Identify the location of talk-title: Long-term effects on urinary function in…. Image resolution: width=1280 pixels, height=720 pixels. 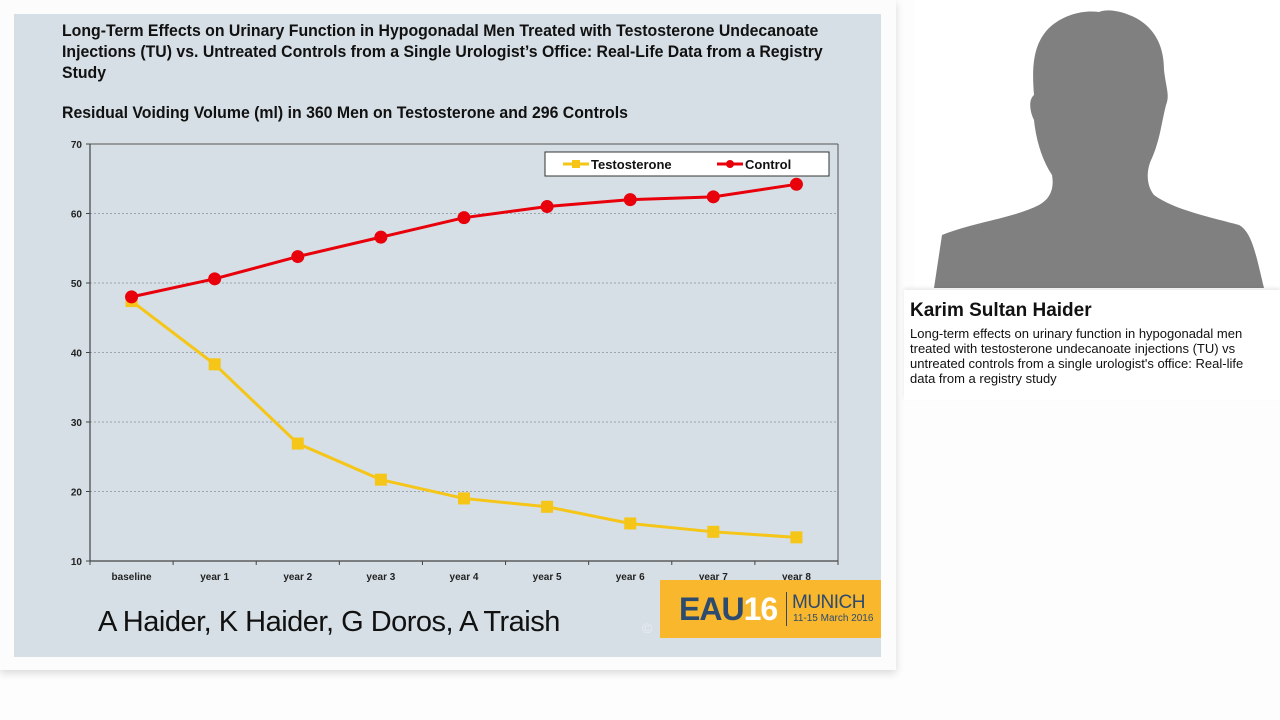
(1077, 356).